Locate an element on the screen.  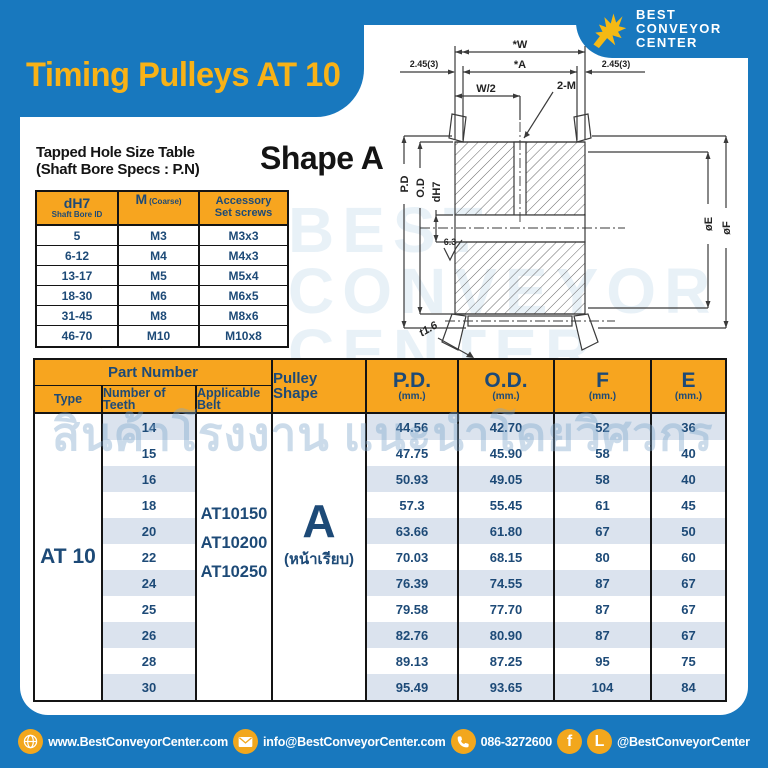
phone-icon is located at coordinates (463, 741).